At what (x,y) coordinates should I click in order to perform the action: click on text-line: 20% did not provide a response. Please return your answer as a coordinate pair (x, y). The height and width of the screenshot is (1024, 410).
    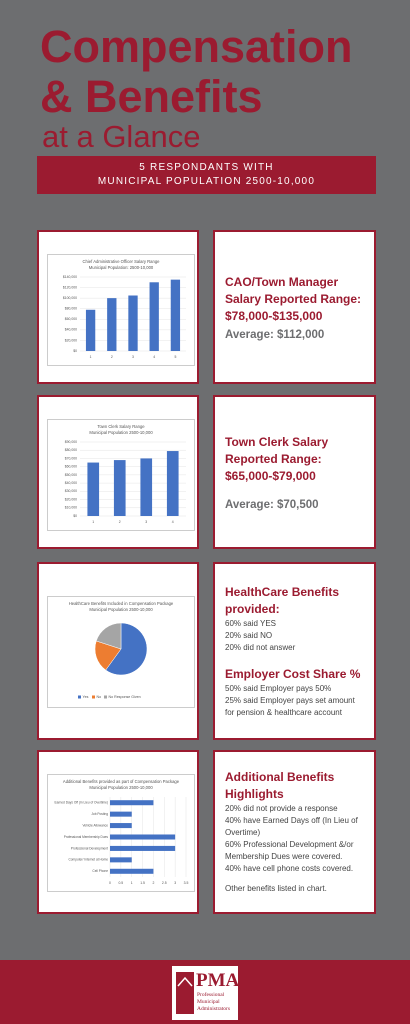
    Looking at the image, I should click on (281, 808).